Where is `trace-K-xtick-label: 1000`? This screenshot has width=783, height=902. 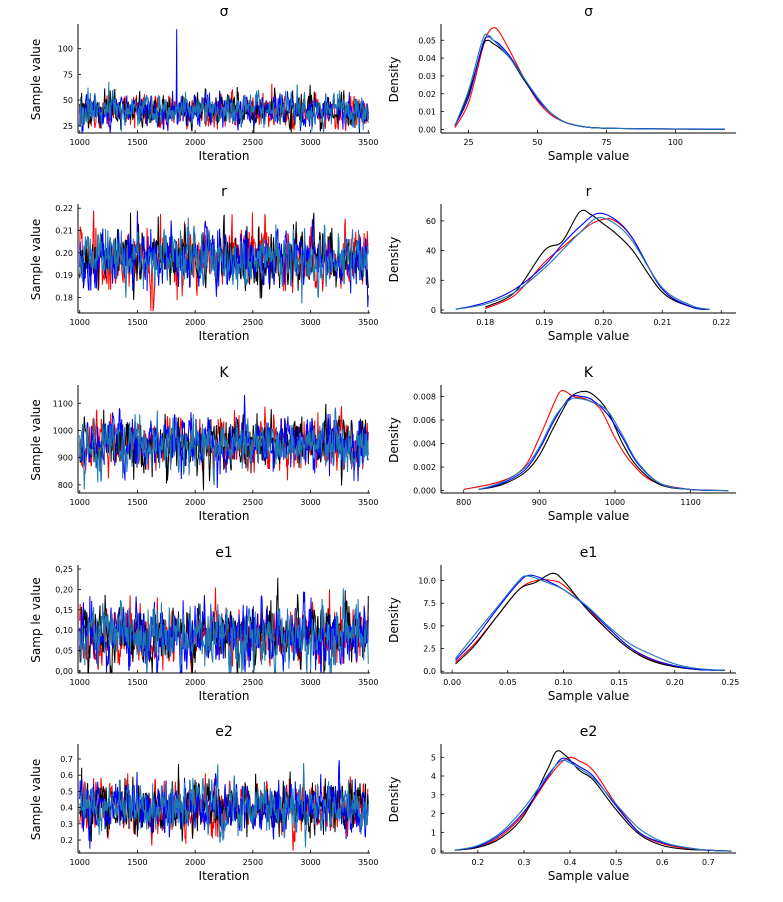 trace-K-xtick-label: 1000 is located at coordinates (80, 502).